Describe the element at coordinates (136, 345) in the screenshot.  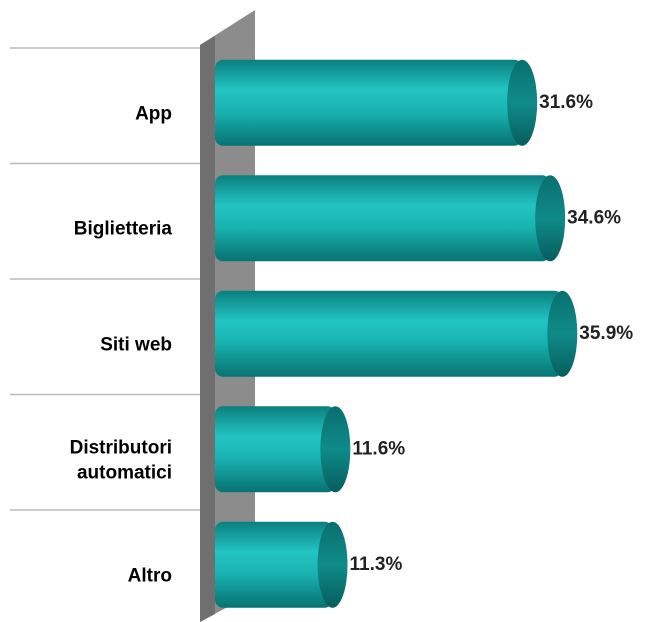
I see `category-label: Siti web` at that location.